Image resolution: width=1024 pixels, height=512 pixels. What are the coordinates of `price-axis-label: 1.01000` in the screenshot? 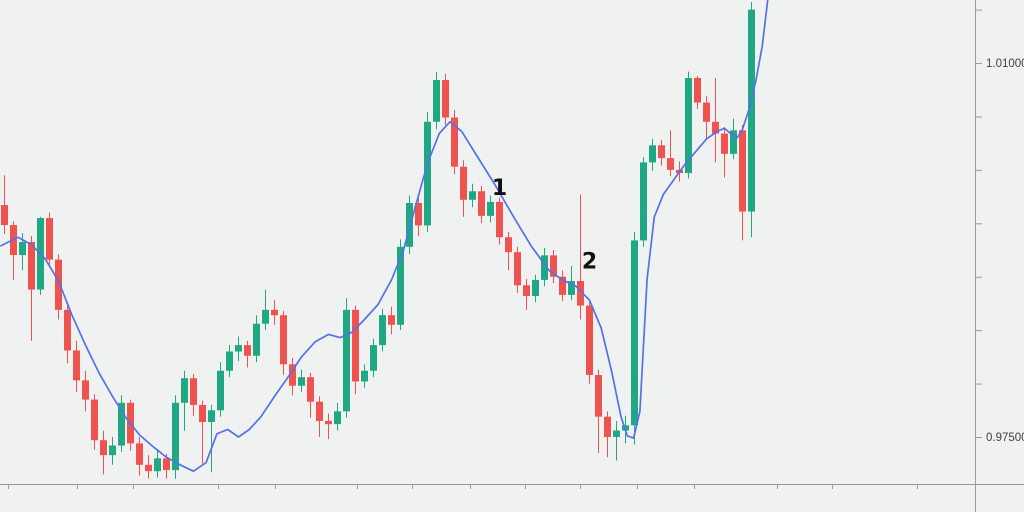 It's located at (1005, 64).